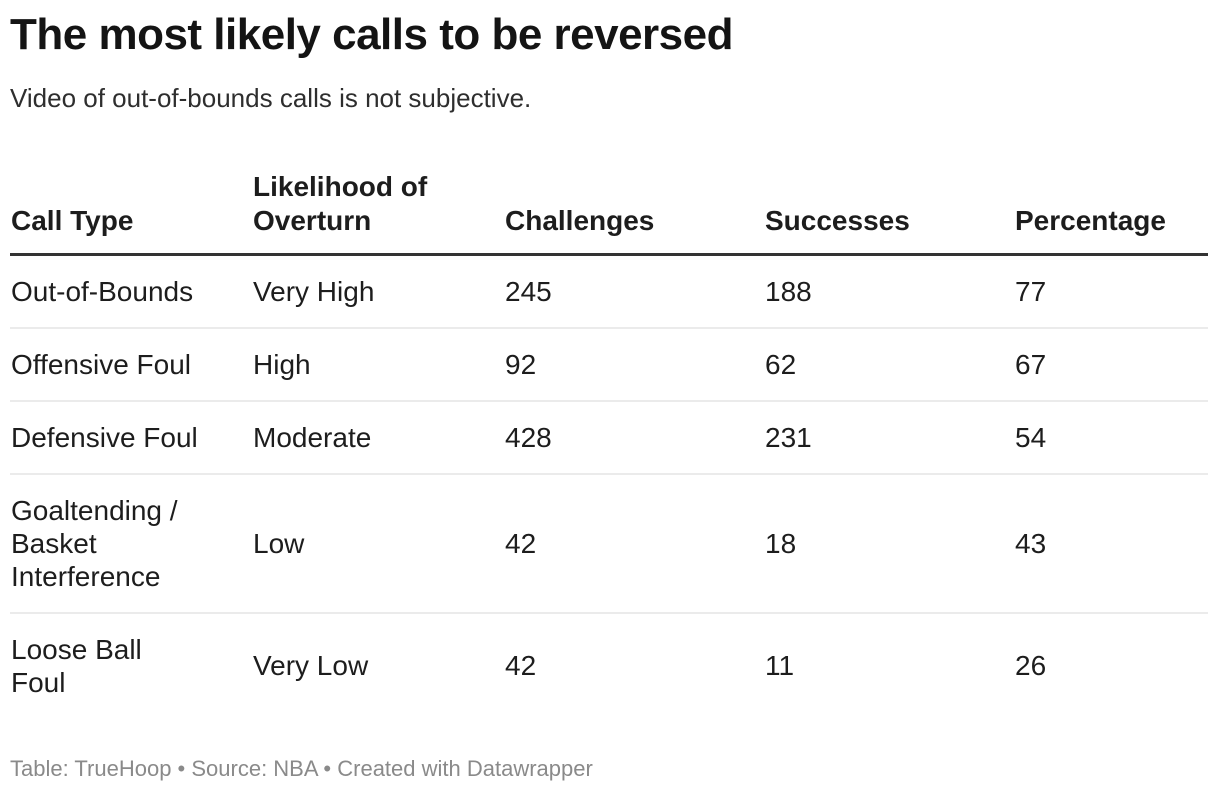 The width and height of the screenshot is (1220, 802). I want to click on table-cell: Defensive Foul, so click(131, 437).